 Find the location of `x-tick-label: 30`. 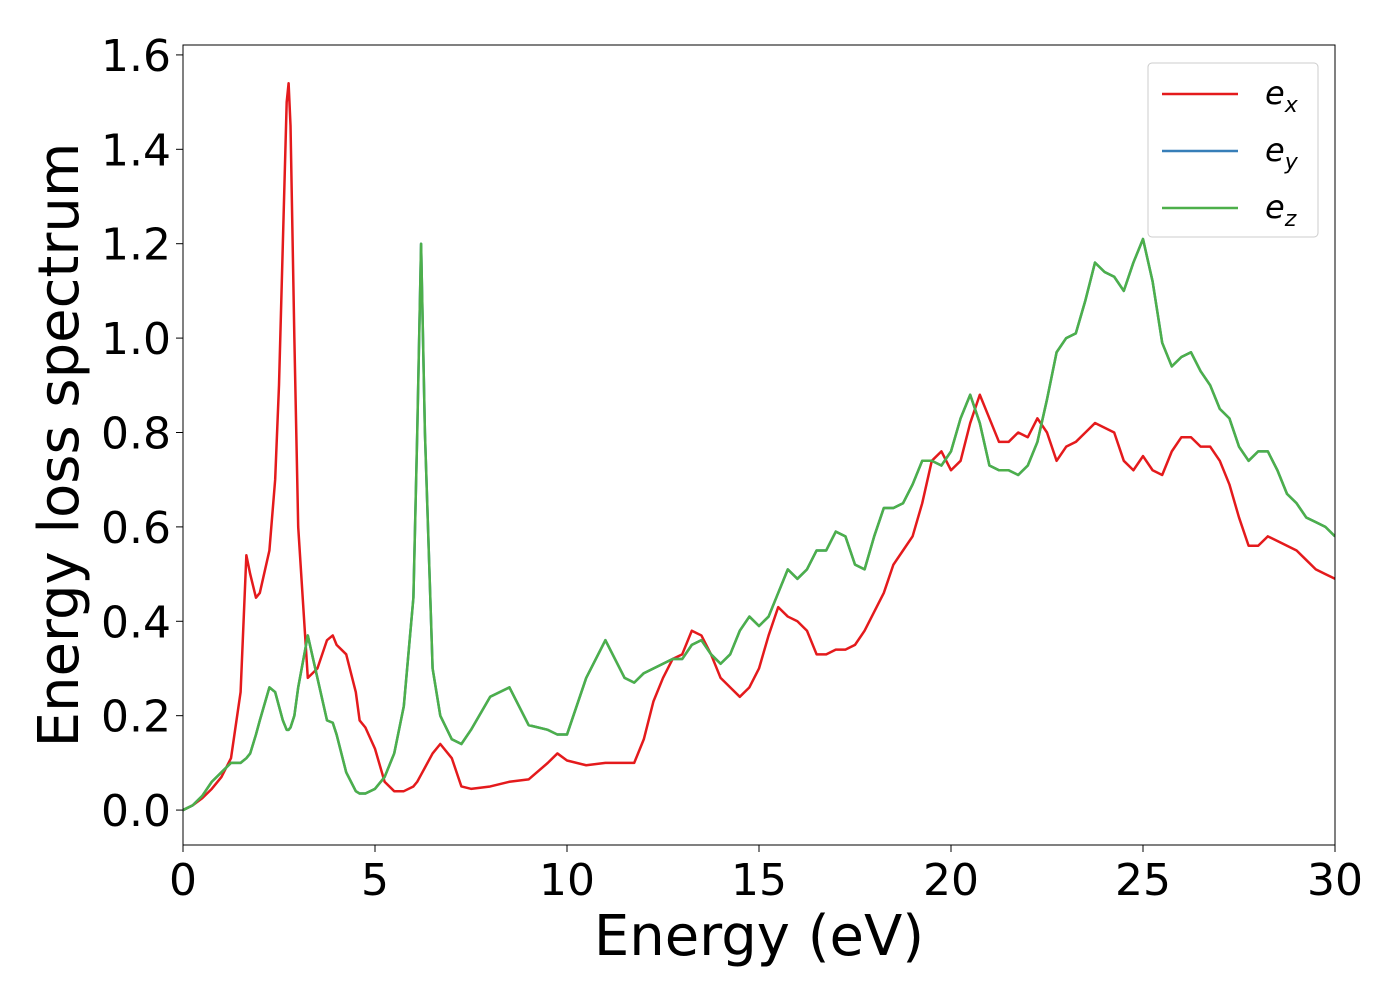

x-tick-label: 30 is located at coordinates (1335, 880).